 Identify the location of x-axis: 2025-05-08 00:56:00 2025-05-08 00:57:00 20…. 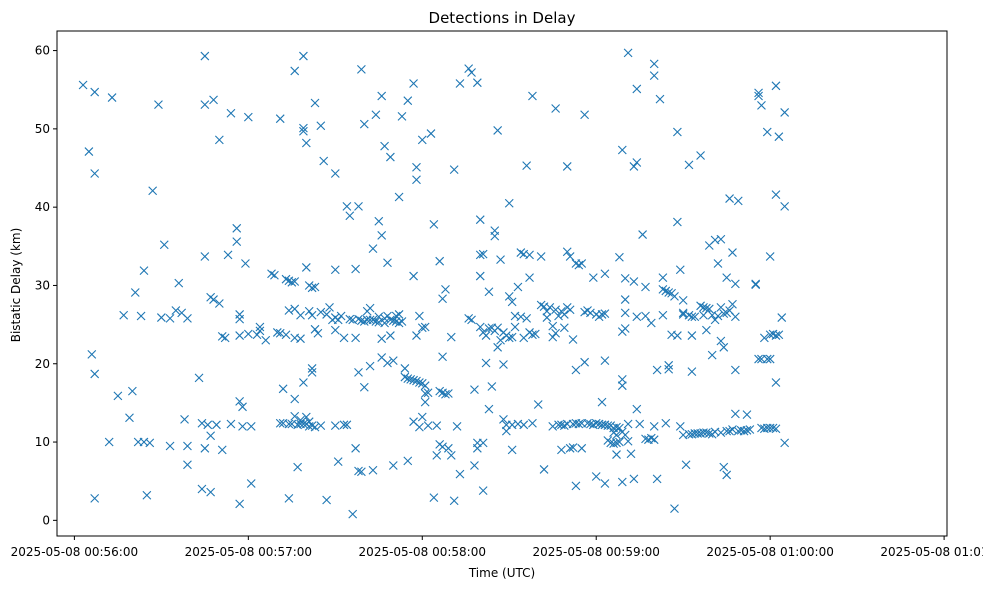
(497, 547).